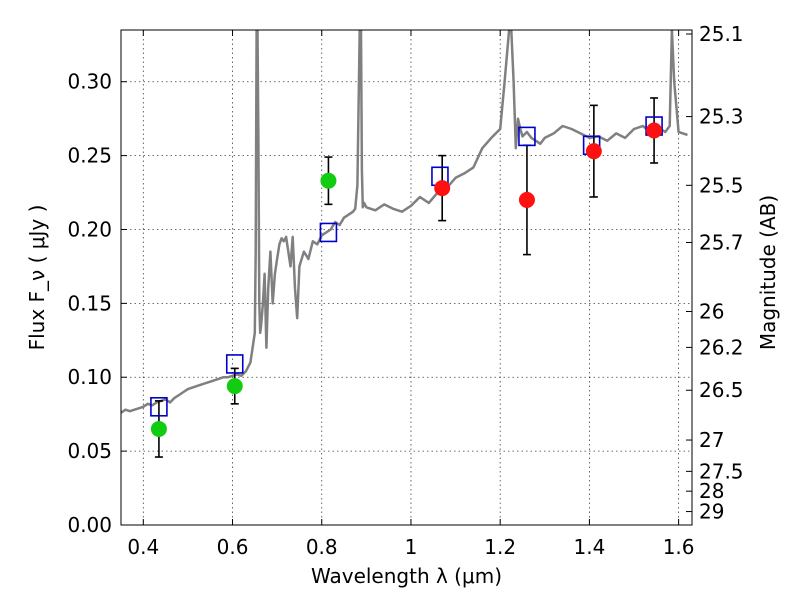 This screenshot has height=604, width=800. What do you see at coordinates (721, 117) in the screenshot?
I see `y2-tick-label: 25.3` at bounding box center [721, 117].